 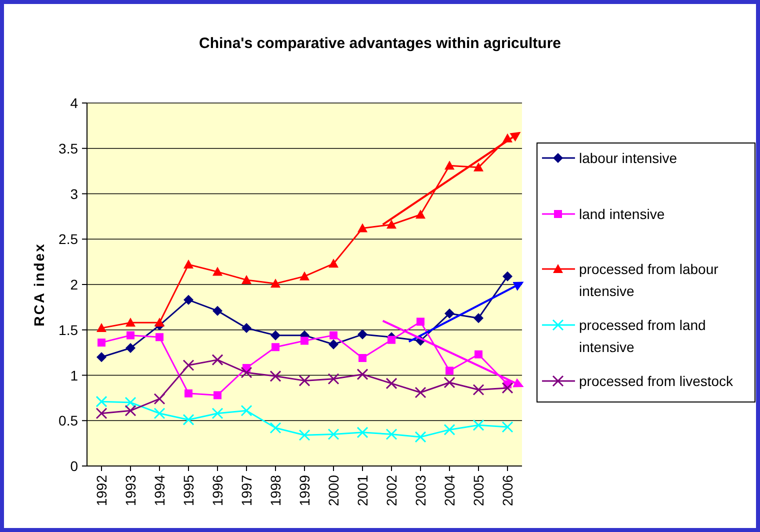 What do you see at coordinates (334, 490) in the screenshot?
I see `x-tick-label: 2000` at bounding box center [334, 490].